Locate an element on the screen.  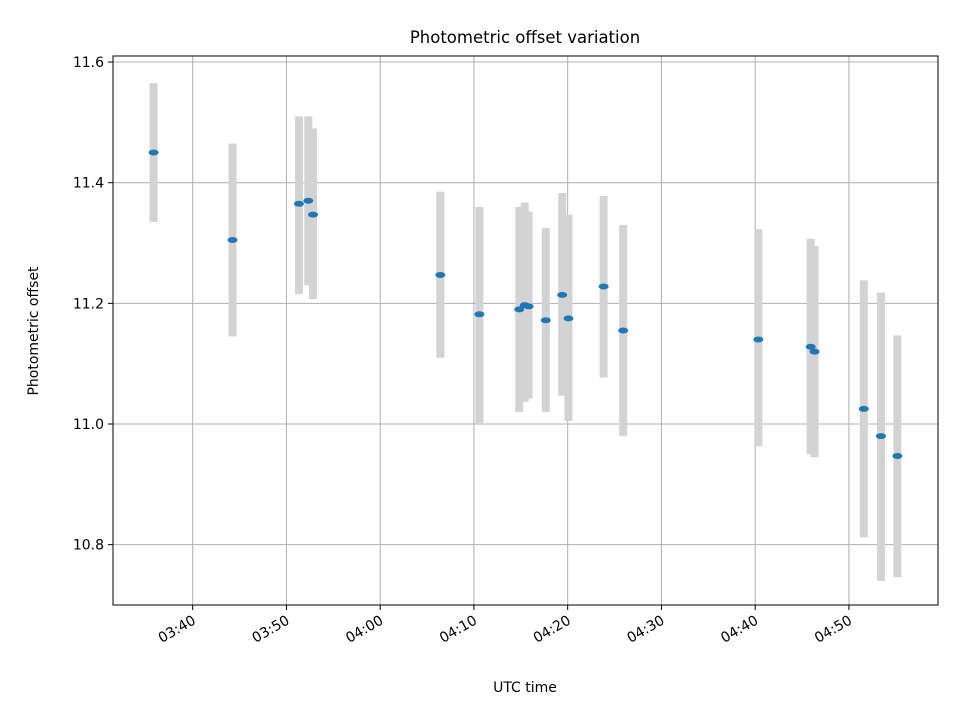
x-axis-label: UTC time is located at coordinates (525, 688).